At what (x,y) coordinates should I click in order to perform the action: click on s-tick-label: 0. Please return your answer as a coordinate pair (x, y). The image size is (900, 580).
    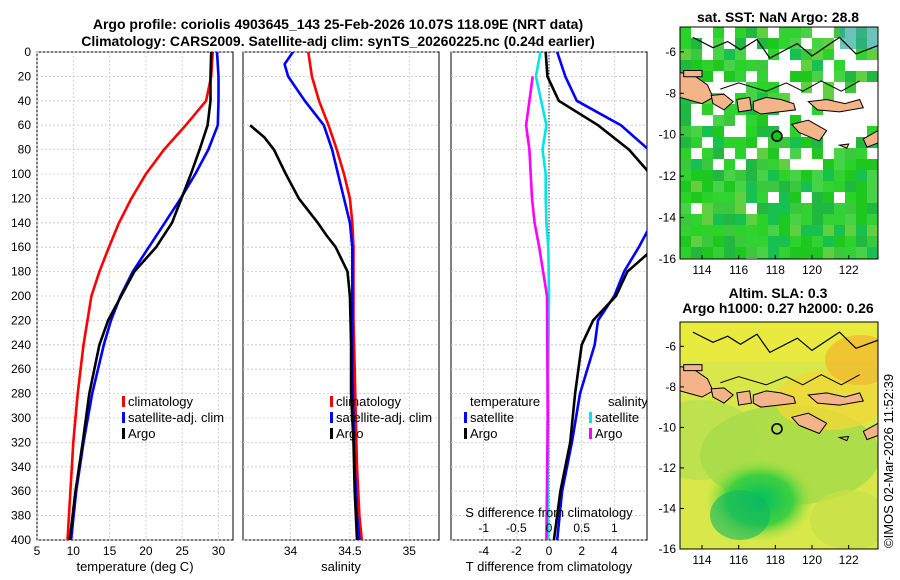
    Looking at the image, I should click on (549, 528).